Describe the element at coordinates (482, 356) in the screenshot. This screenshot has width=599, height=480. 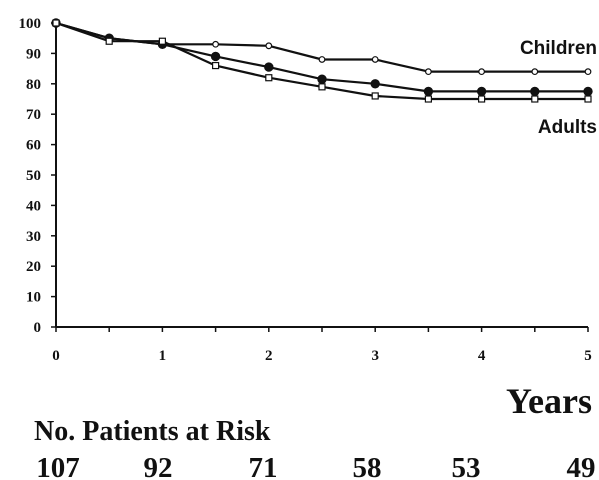
I see `x-tick-label: 4` at that location.